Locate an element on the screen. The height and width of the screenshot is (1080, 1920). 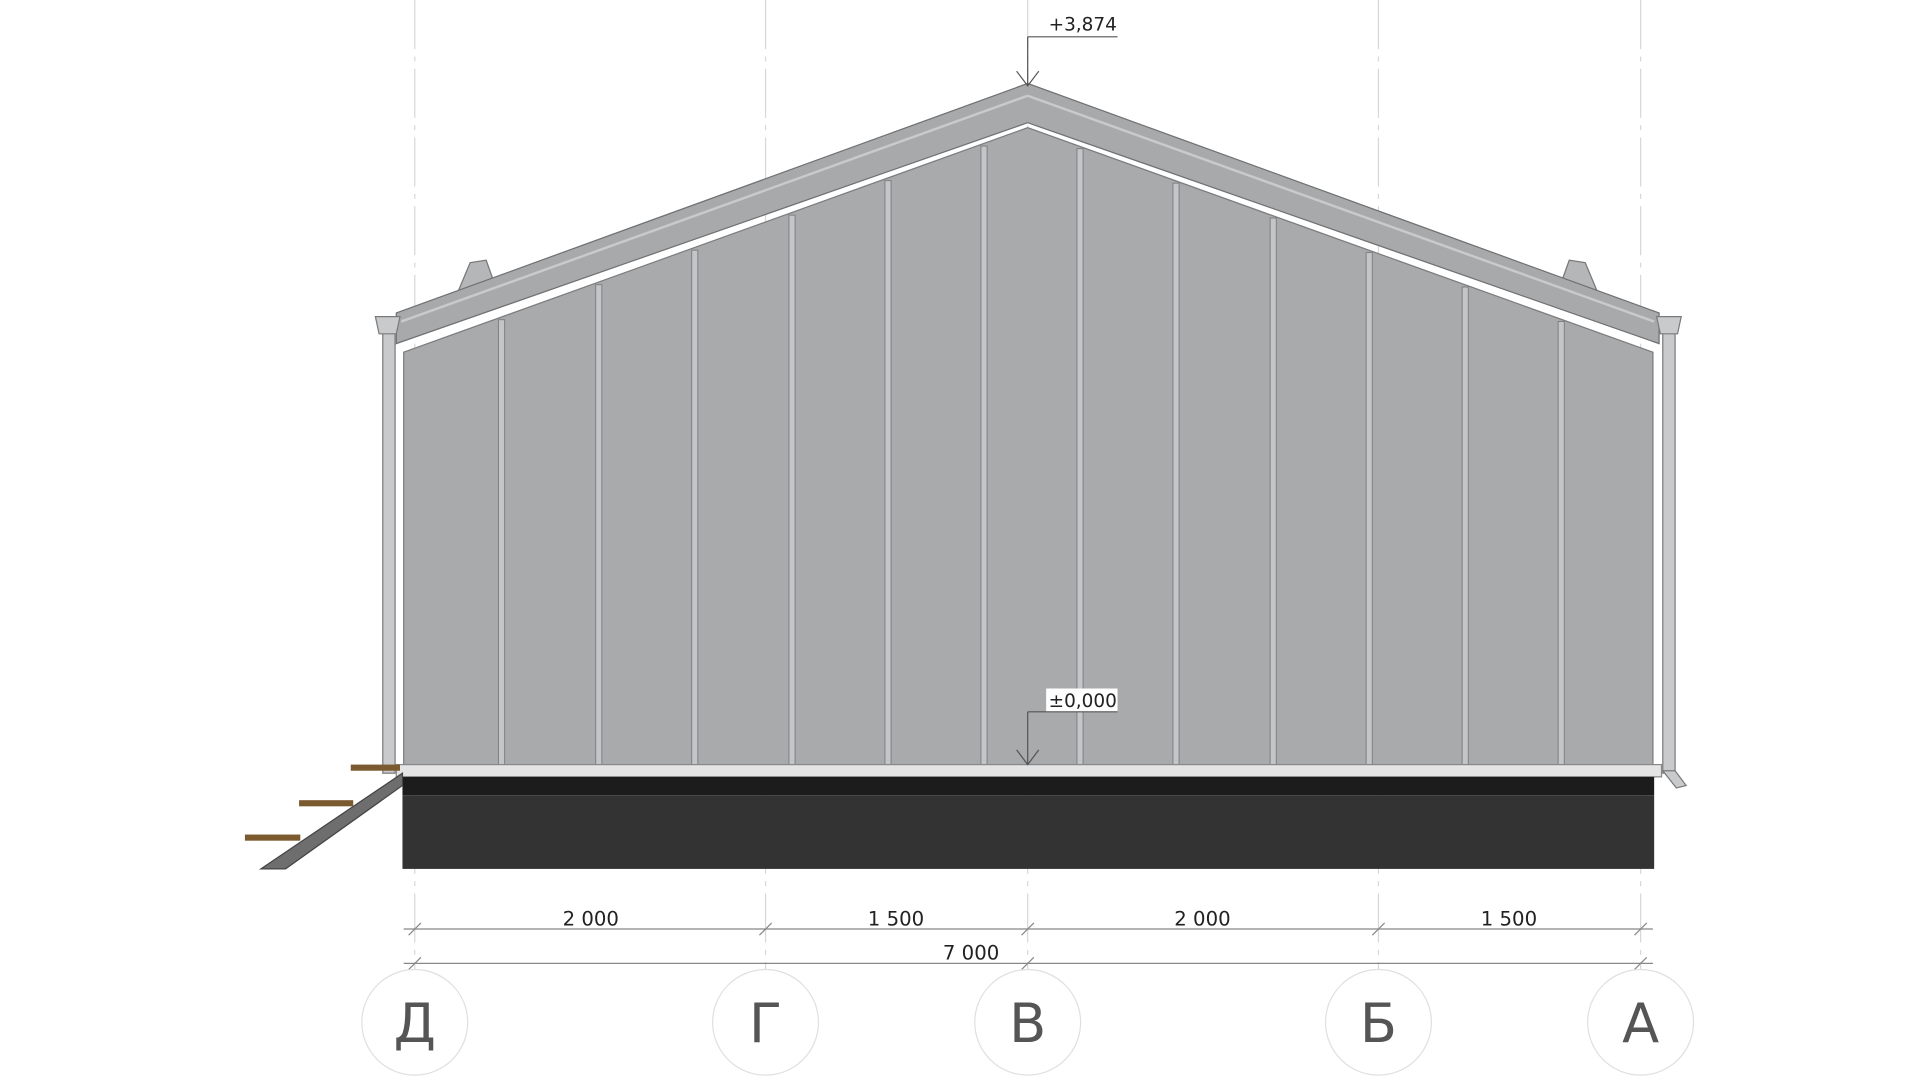
axis-label: Г is located at coordinates (765, 1023).